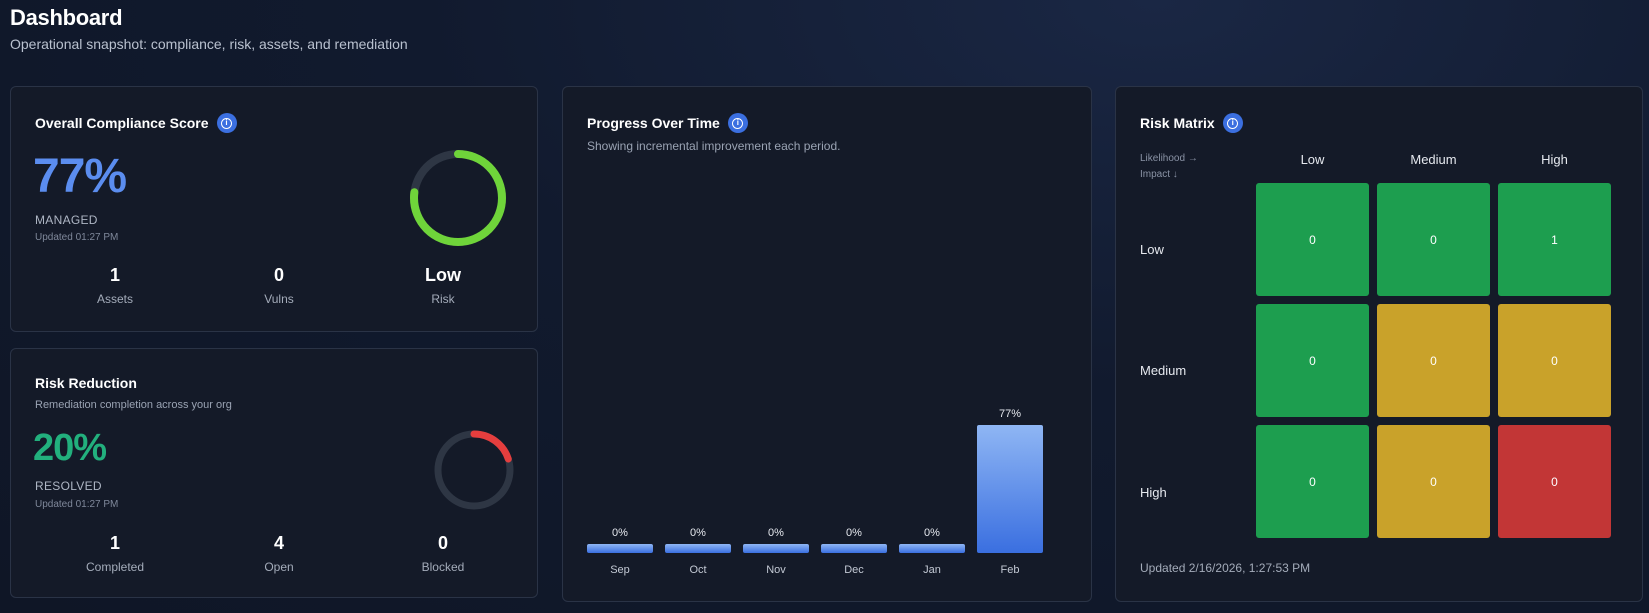  I want to click on bar-nov, so click(776, 548).